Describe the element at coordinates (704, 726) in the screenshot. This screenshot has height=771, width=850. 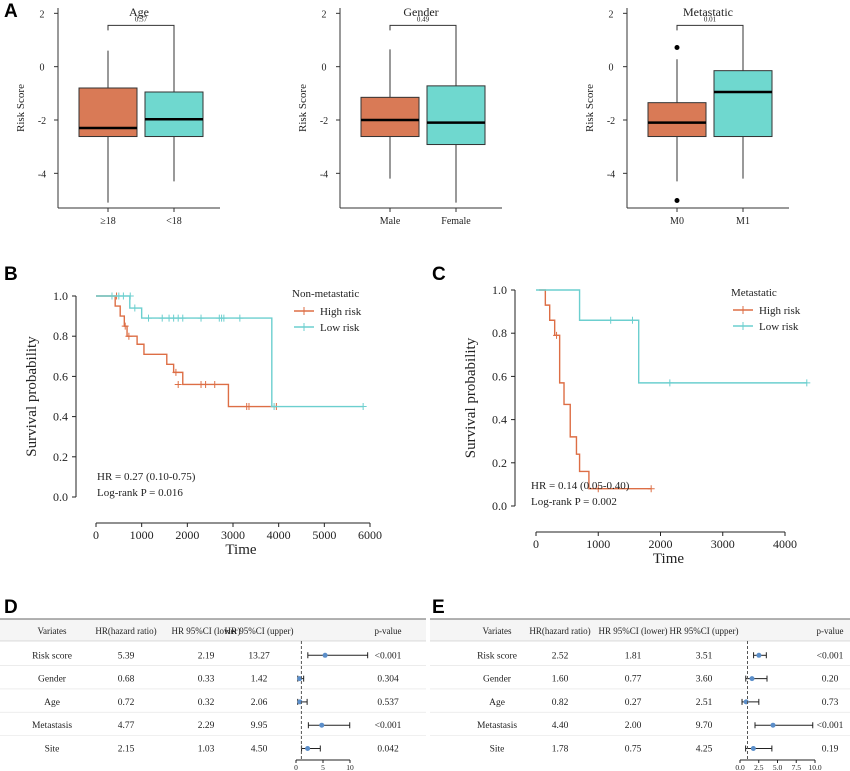
I see `forest-e-cell: 9.70` at that location.